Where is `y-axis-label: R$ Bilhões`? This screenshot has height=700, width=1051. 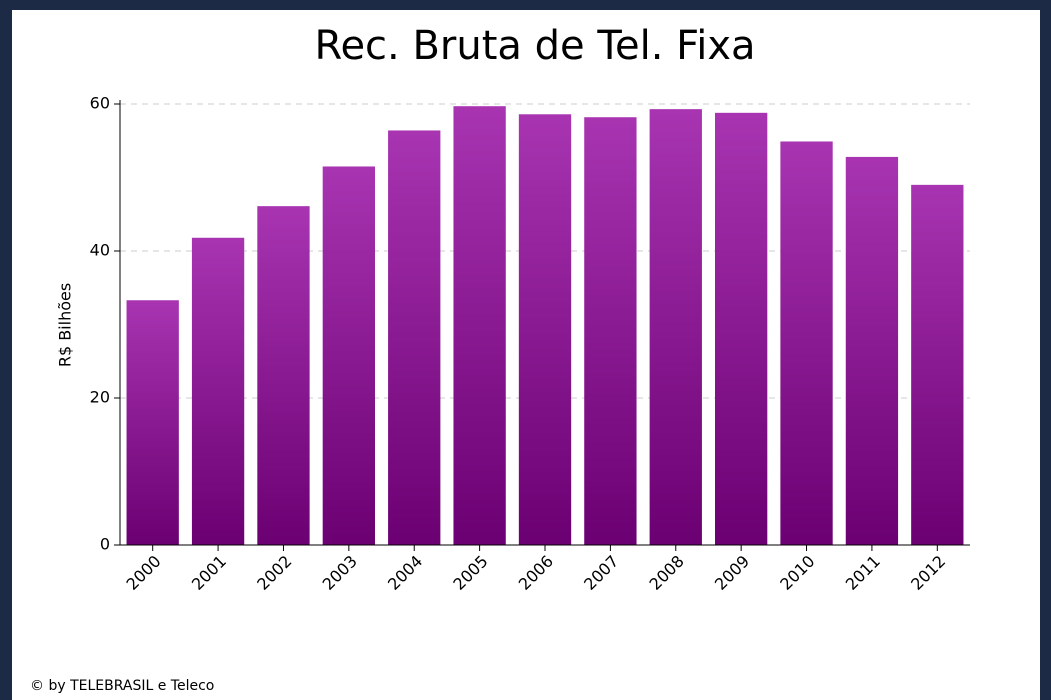 y-axis-label: R$ Bilhões is located at coordinates (65, 325).